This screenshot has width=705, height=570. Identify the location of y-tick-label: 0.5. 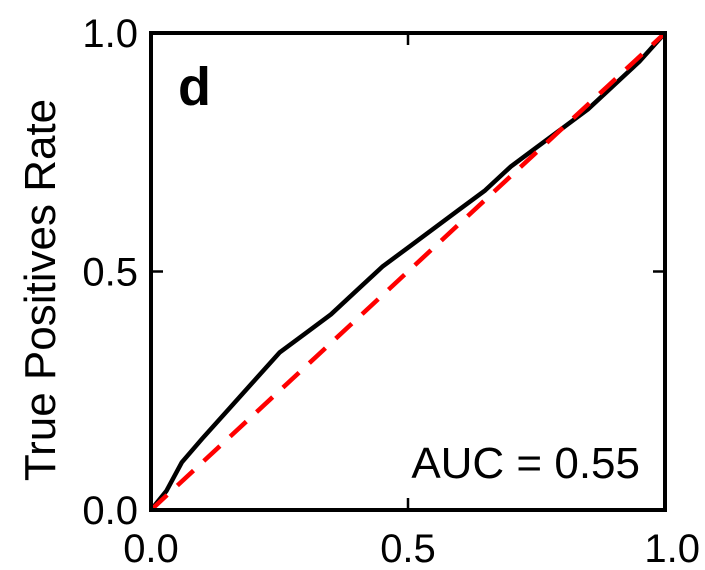
(110, 273).